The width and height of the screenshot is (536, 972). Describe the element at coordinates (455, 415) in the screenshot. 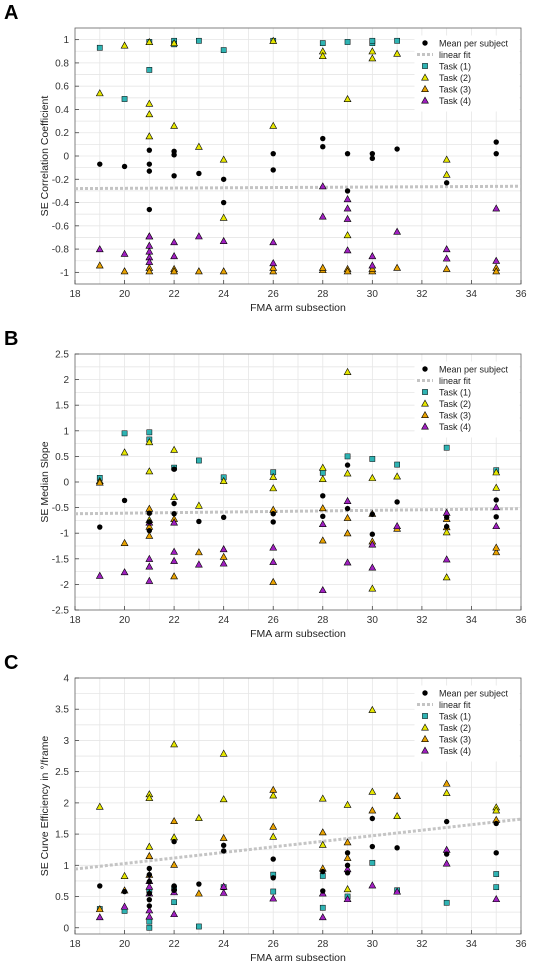

I see `legend-label: Task (3)` at that location.